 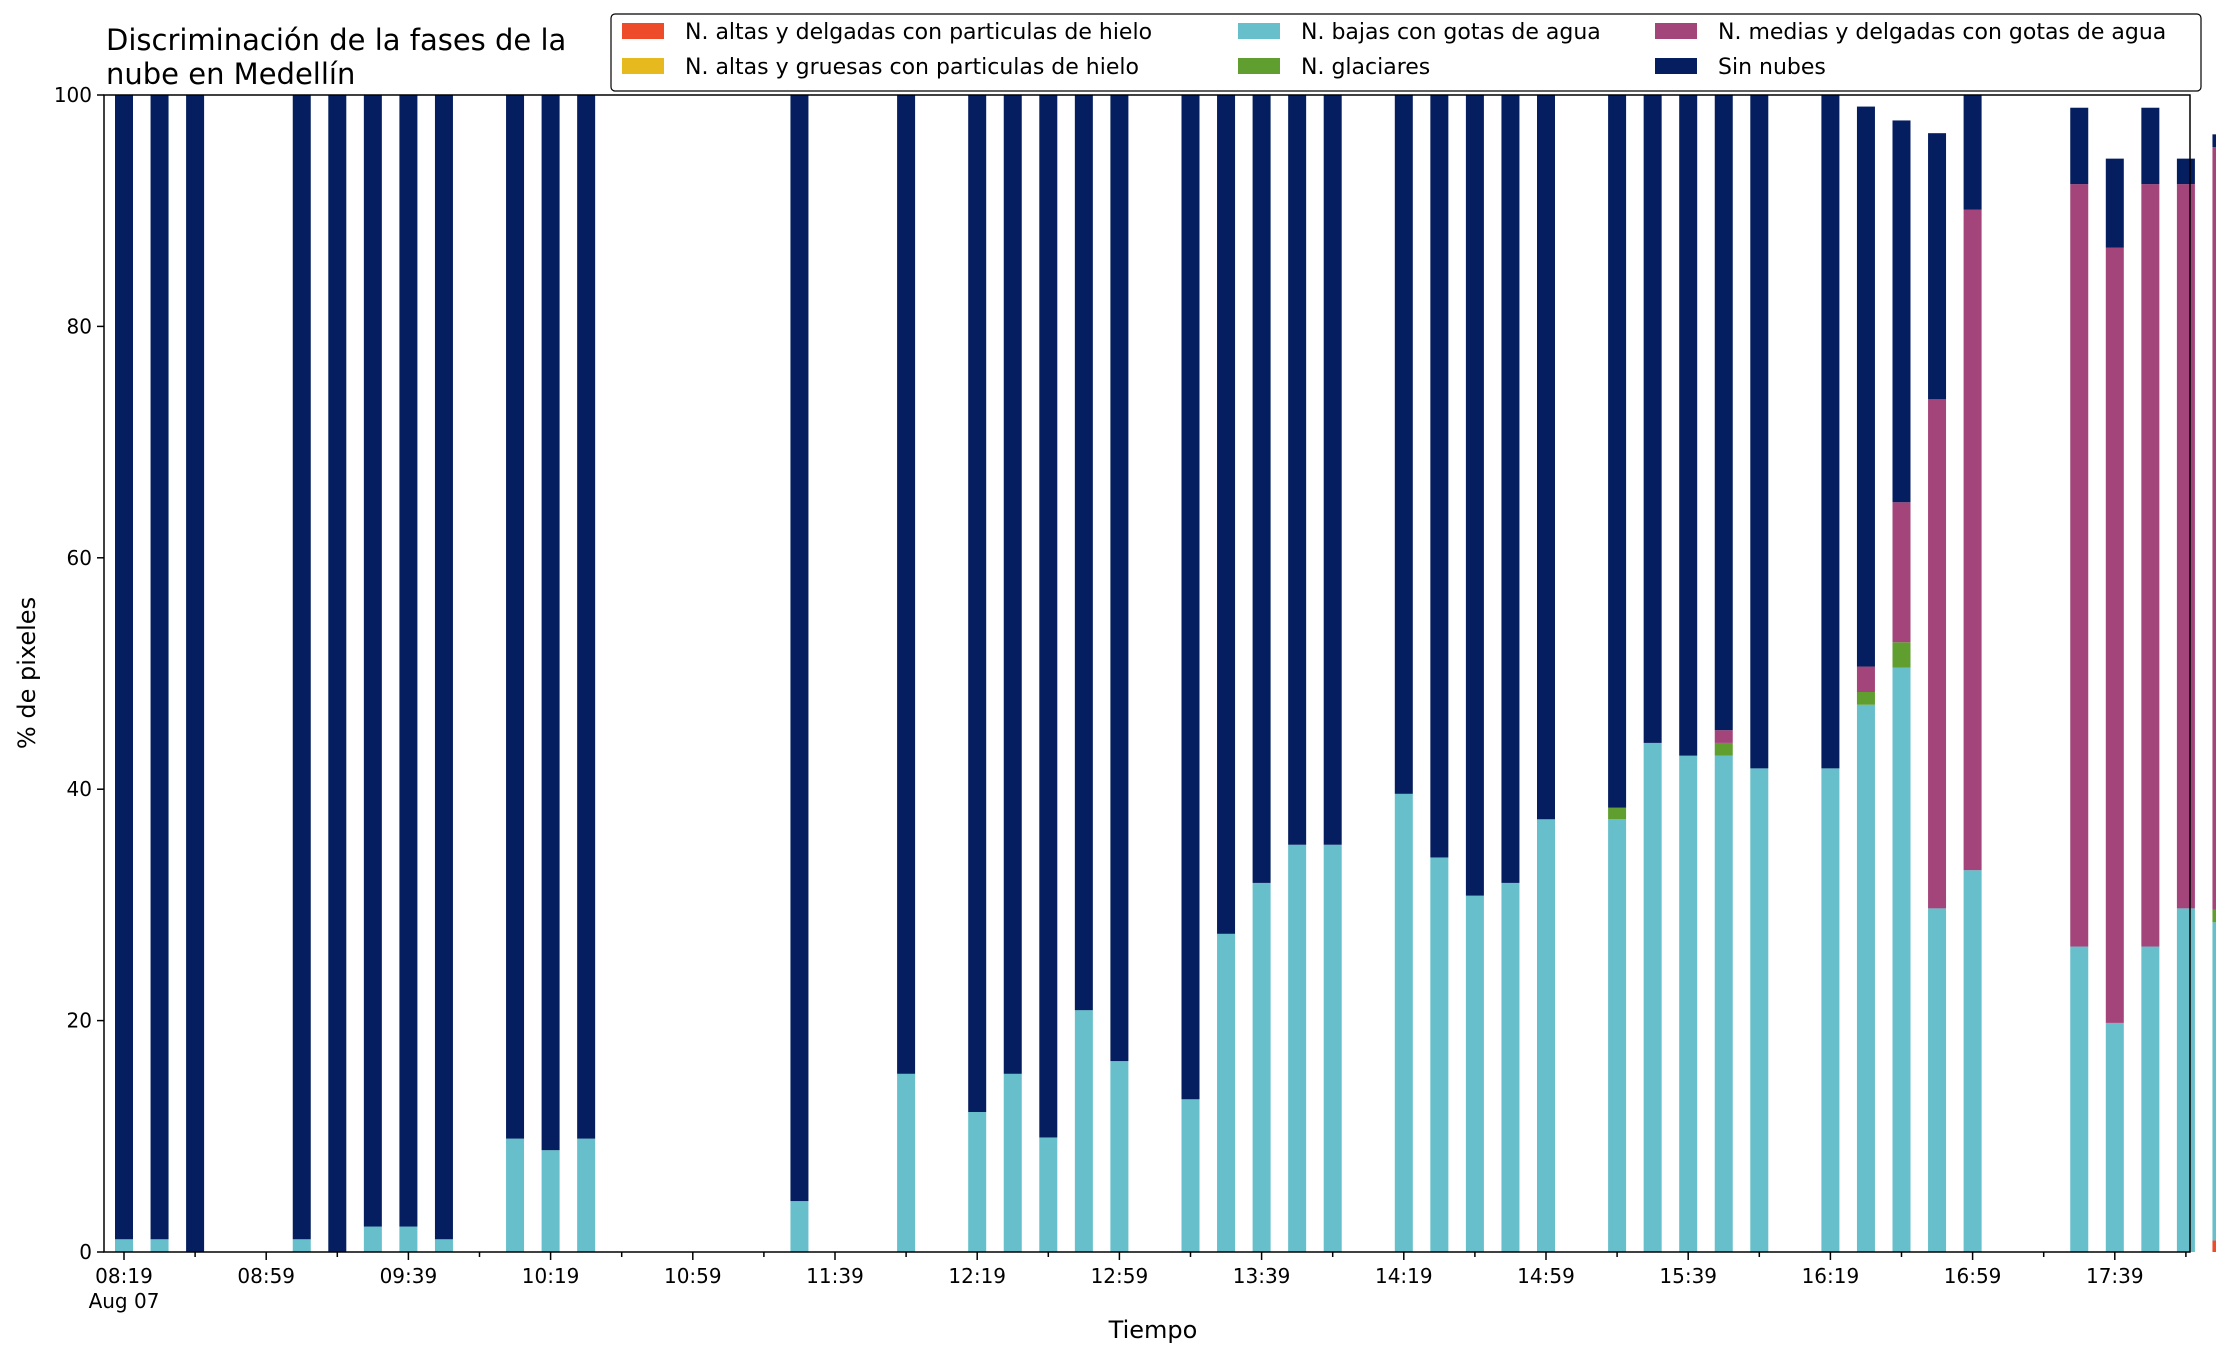 What do you see at coordinates (1332, 1048) in the screenshot?
I see `bar-segment-s2-t34` at bounding box center [1332, 1048].